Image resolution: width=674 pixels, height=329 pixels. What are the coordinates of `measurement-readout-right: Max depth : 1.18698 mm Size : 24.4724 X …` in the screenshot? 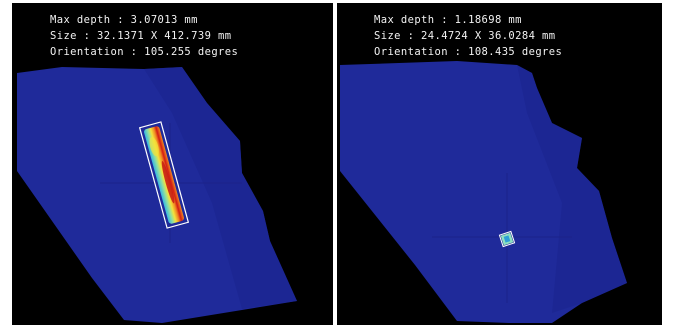 It's located at (499, 33).